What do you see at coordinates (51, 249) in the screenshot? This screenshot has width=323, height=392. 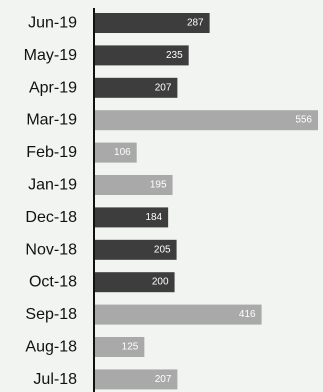 I see `category-label: Nov-18` at bounding box center [51, 249].